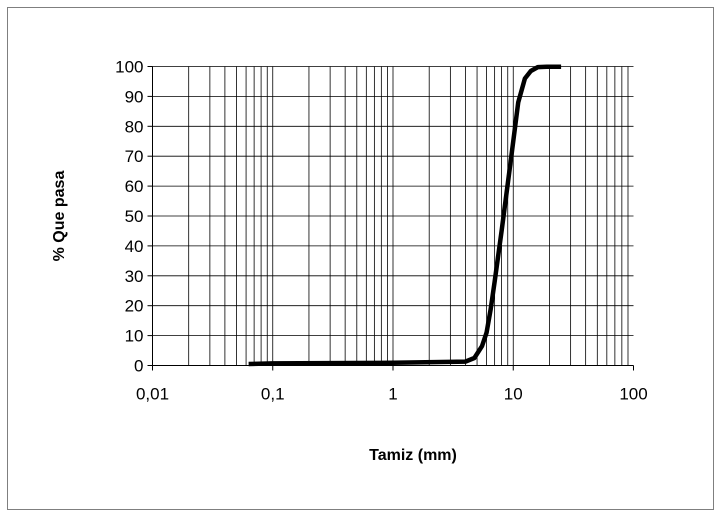 The image size is (722, 518). Describe the element at coordinates (134, 96) in the screenshot. I see `y-tick-label: 90` at that location.